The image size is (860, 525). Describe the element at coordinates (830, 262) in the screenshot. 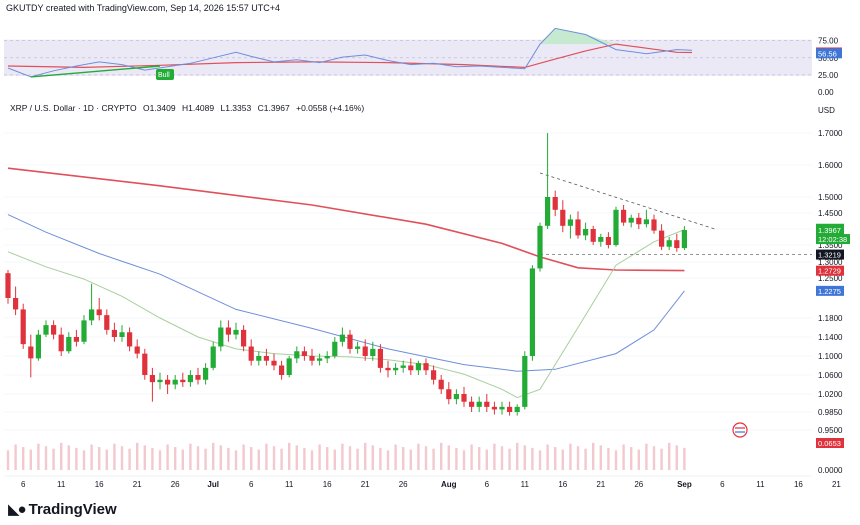

I see `price-tick-label: 1.3000` at that location.